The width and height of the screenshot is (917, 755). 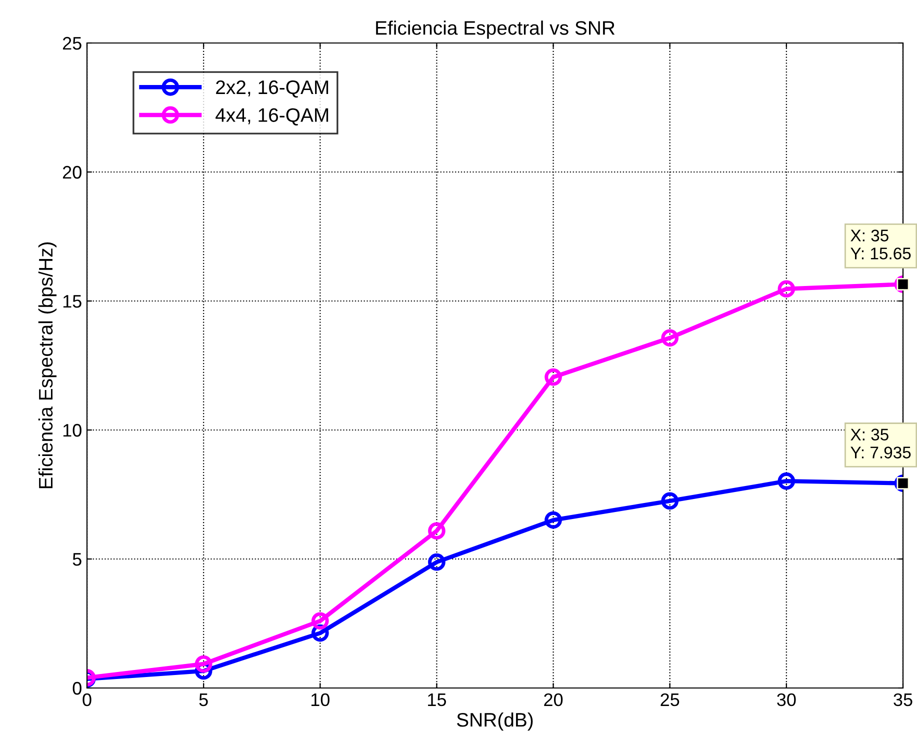 I want to click on y-tick-label: 0, so click(x=77, y=688).